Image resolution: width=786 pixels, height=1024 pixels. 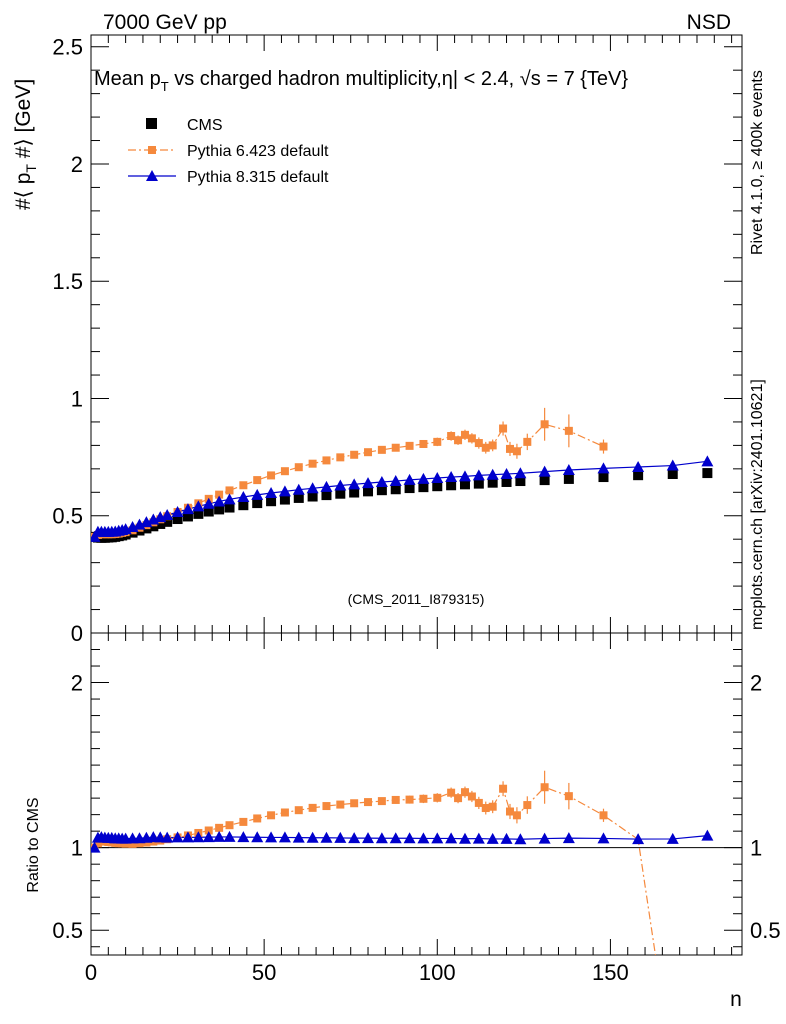 What do you see at coordinates (33, 844) in the screenshot?
I see `ratio-y-axis-label: Ratio to CMS` at bounding box center [33, 844].